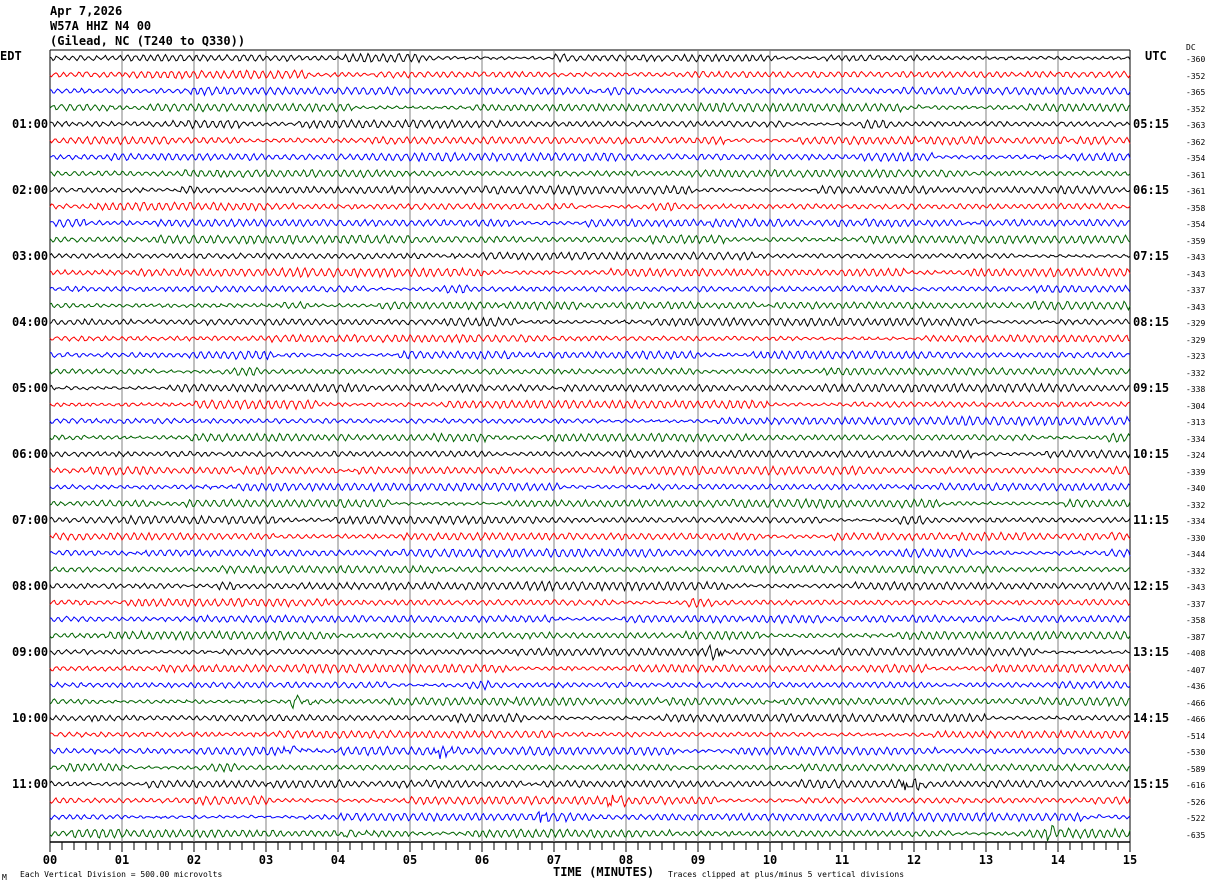  What do you see at coordinates (148, 41) in the screenshot?
I see `location-label: (Gilead, NC (T240 to Q330))` at bounding box center [148, 41].